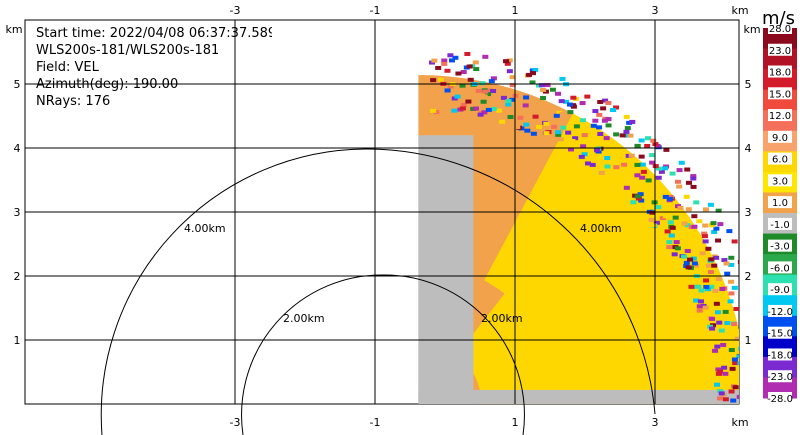 The image size is (800, 435). Describe the element at coordinates (515, 422) in the screenshot. I see `x-tick-label-bottom: 1` at that location.